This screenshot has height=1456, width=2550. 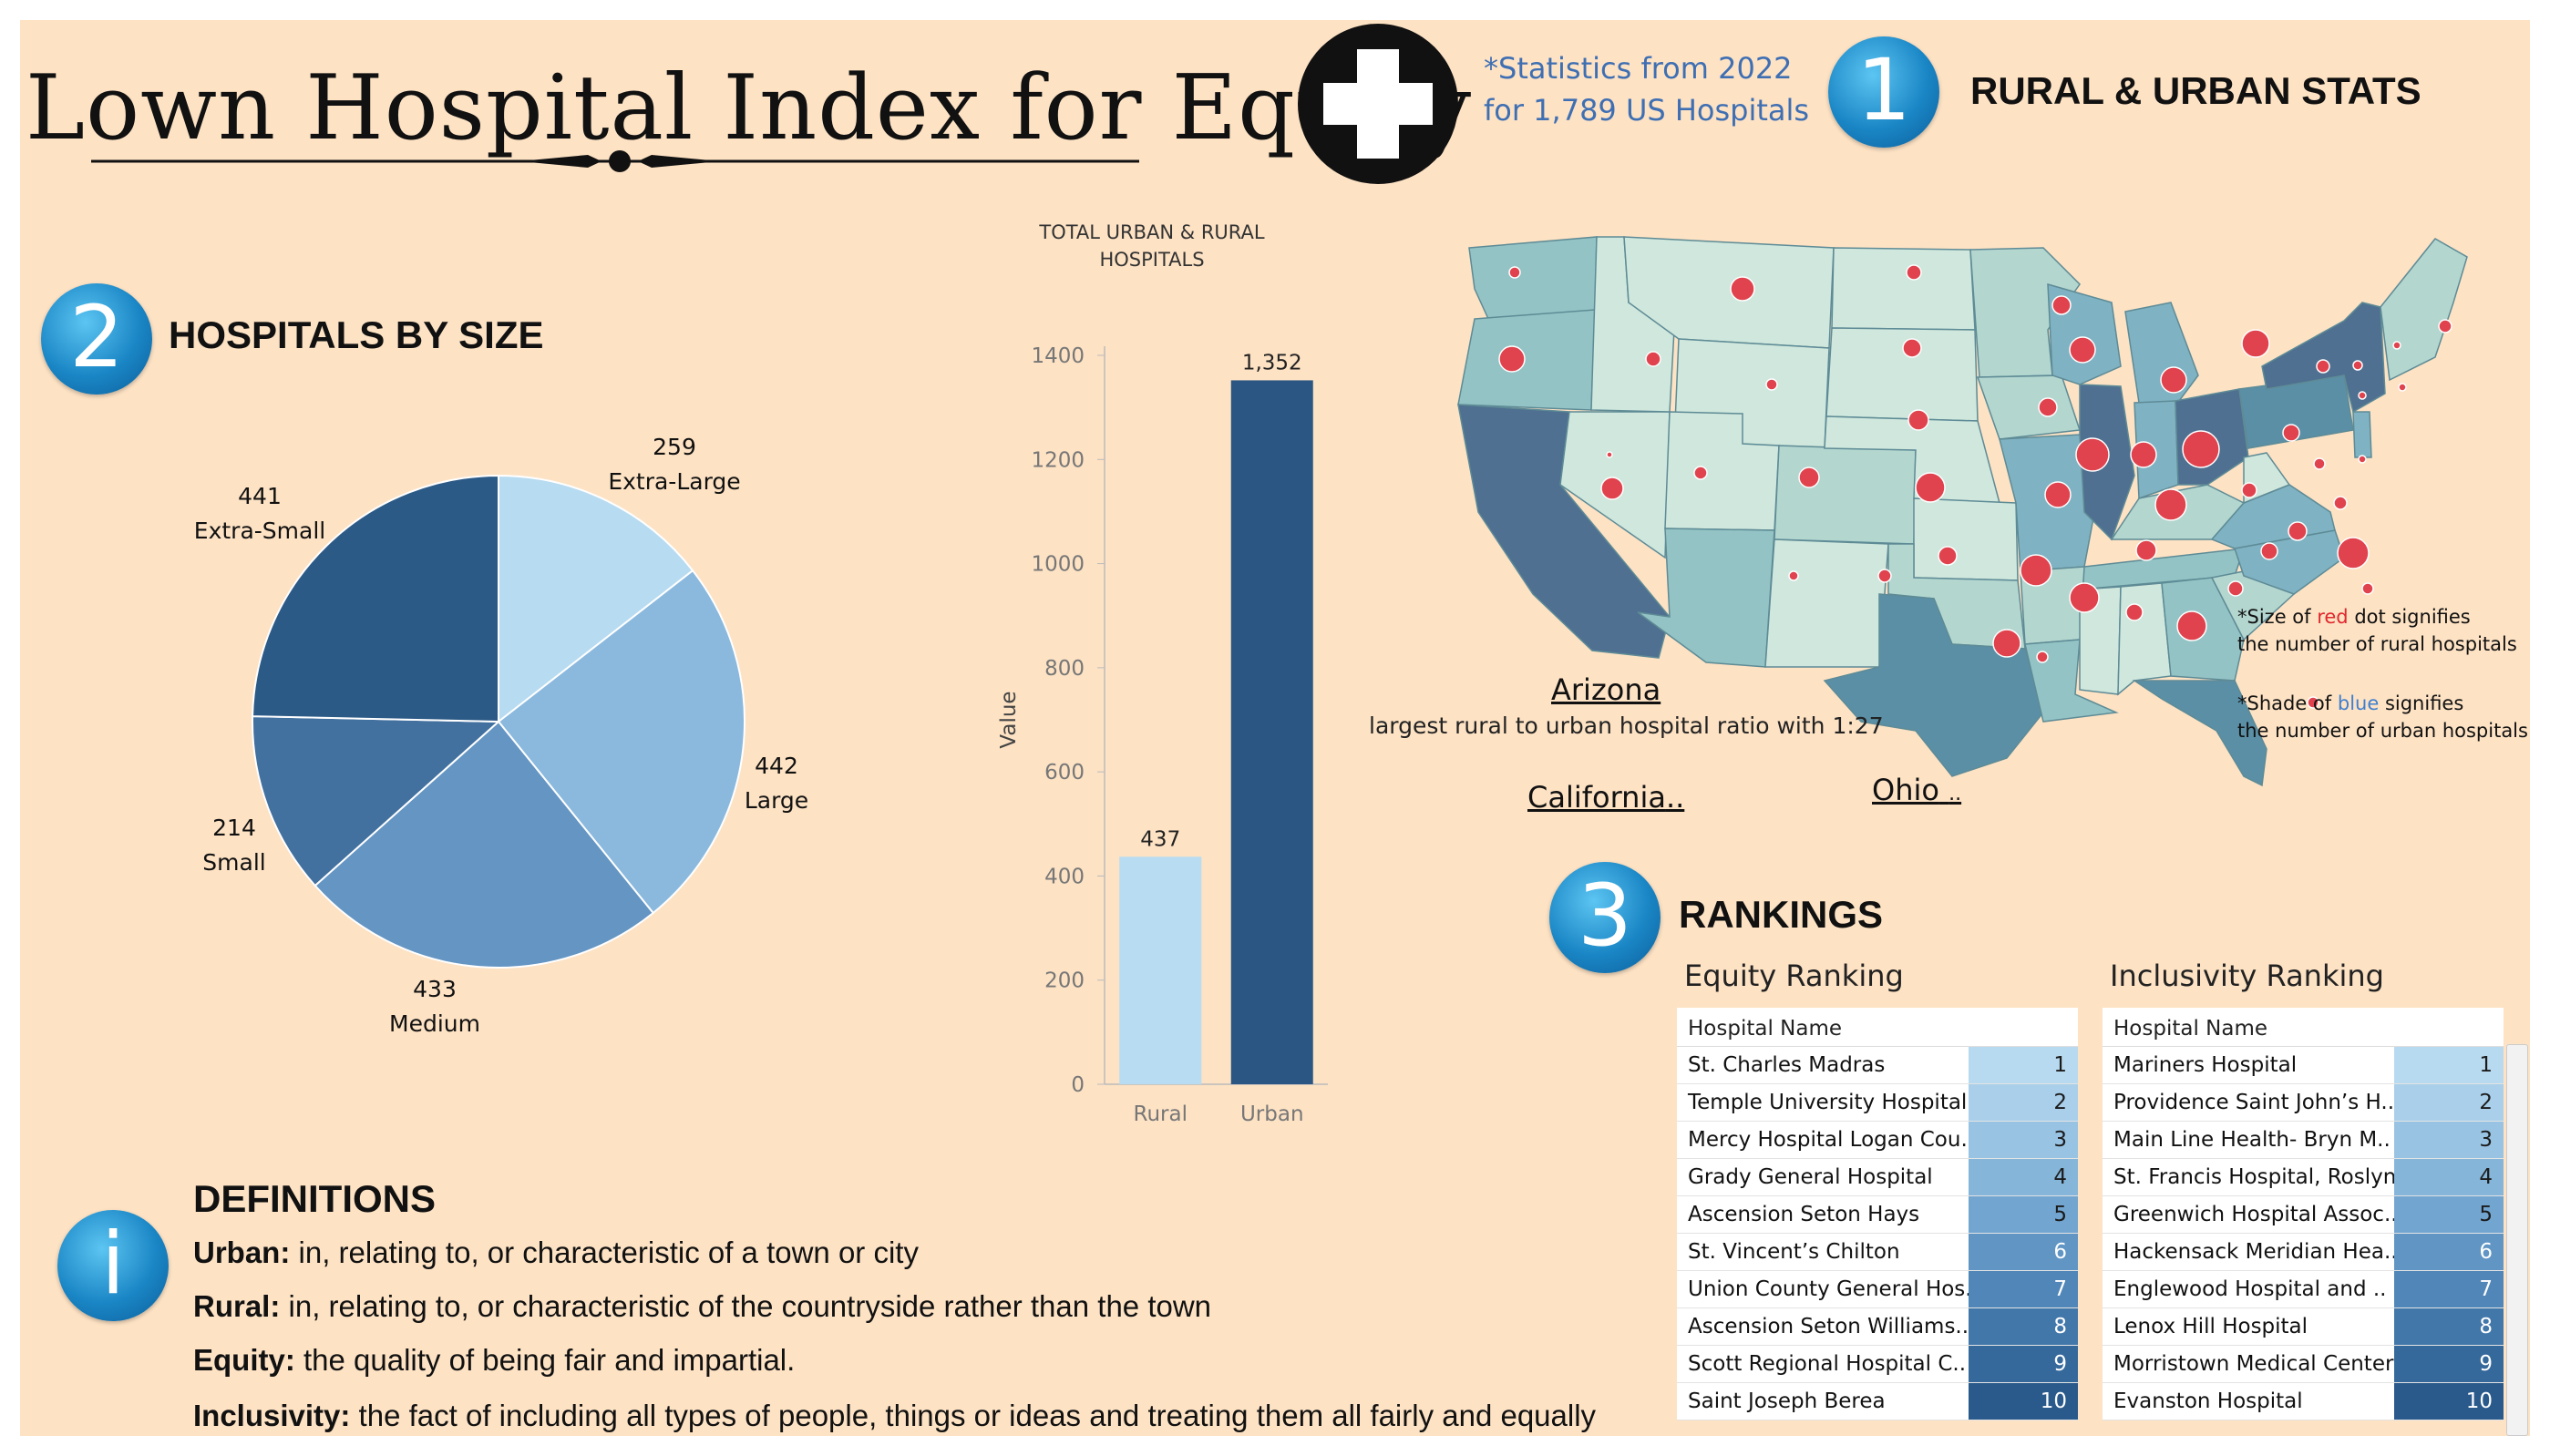 What do you see at coordinates (1606, 689) in the screenshot?
I see `map-label-arizona: Arizona` at bounding box center [1606, 689].